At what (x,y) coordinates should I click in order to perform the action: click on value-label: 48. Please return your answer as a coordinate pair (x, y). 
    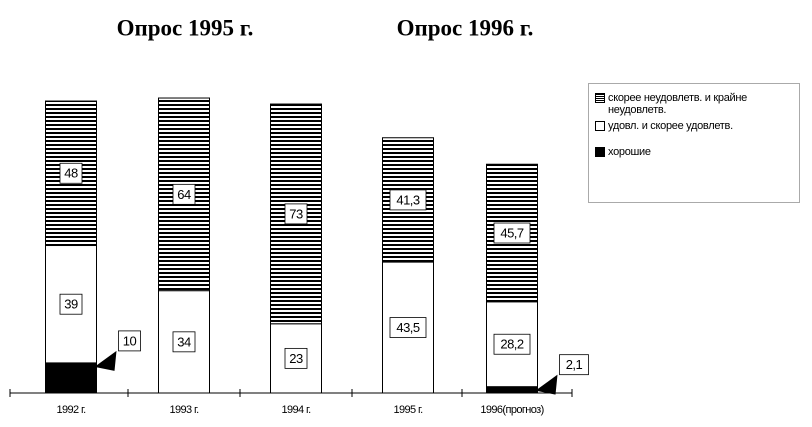
    Looking at the image, I should click on (71, 173).